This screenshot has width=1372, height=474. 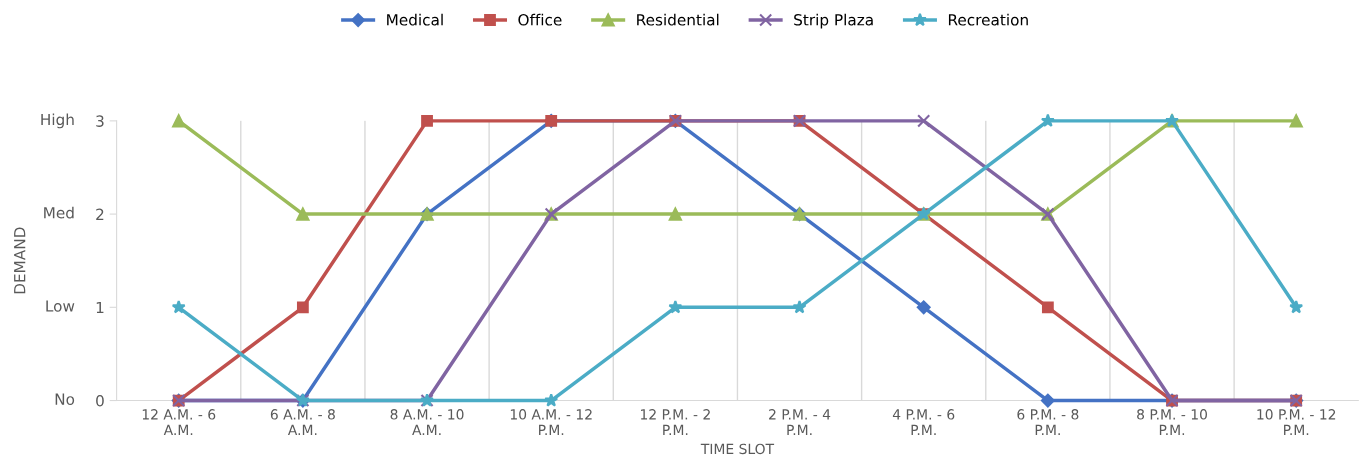 What do you see at coordinates (415, 19) in the screenshot?
I see `legend-label: Medical` at bounding box center [415, 19].